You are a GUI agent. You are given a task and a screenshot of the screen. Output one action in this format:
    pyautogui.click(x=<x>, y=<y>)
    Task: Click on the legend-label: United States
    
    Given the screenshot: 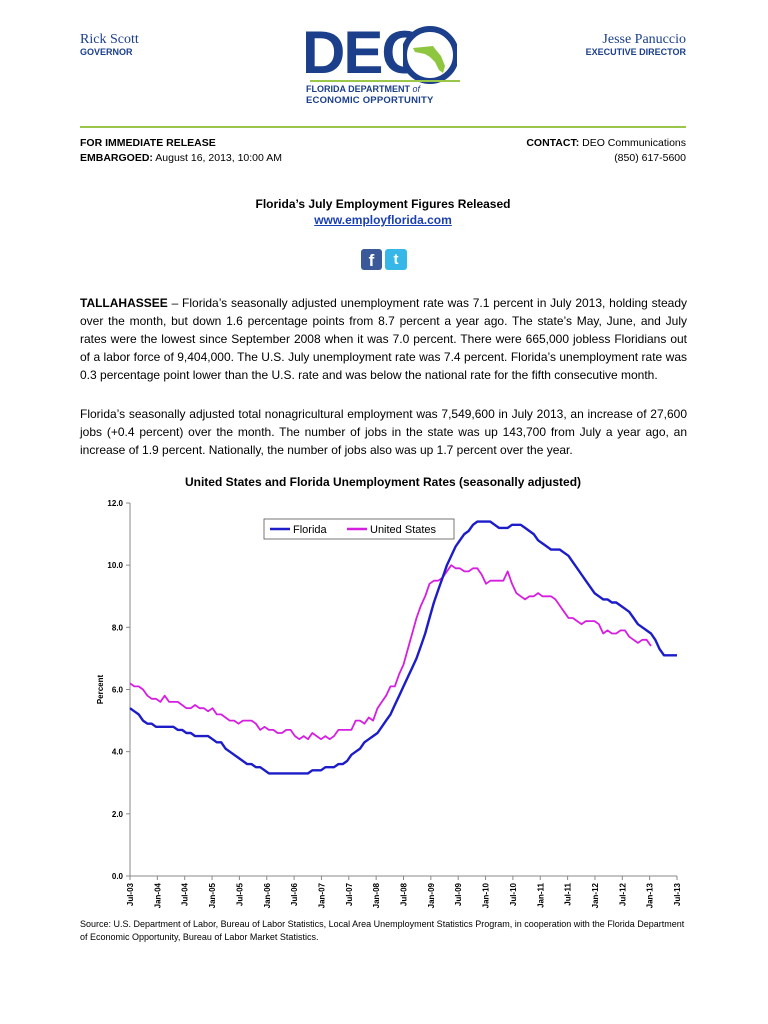 What is the action you would take?
    pyautogui.click(x=403, y=530)
    